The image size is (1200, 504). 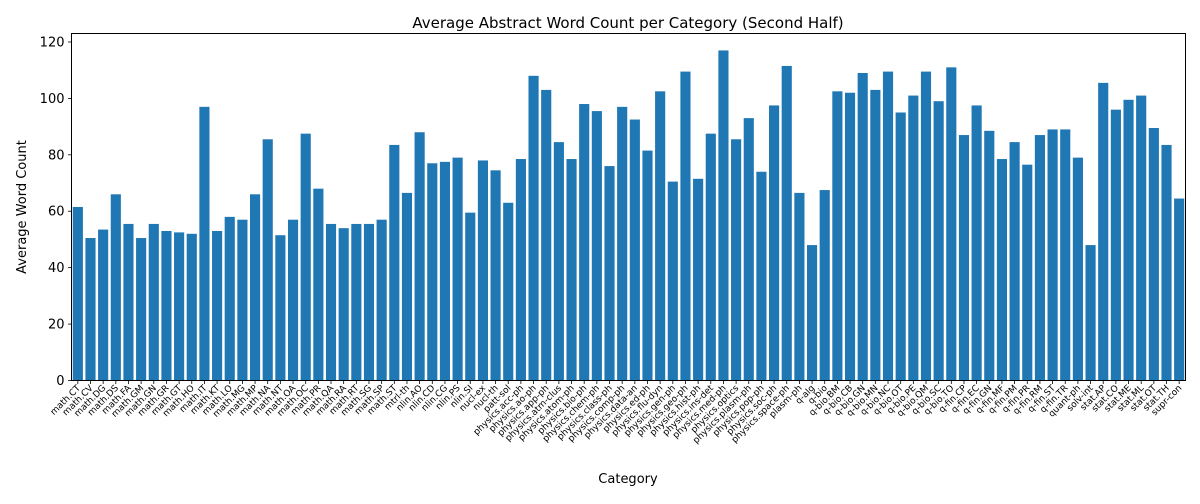 I want to click on y-tick-label: 100, so click(x=52, y=99).